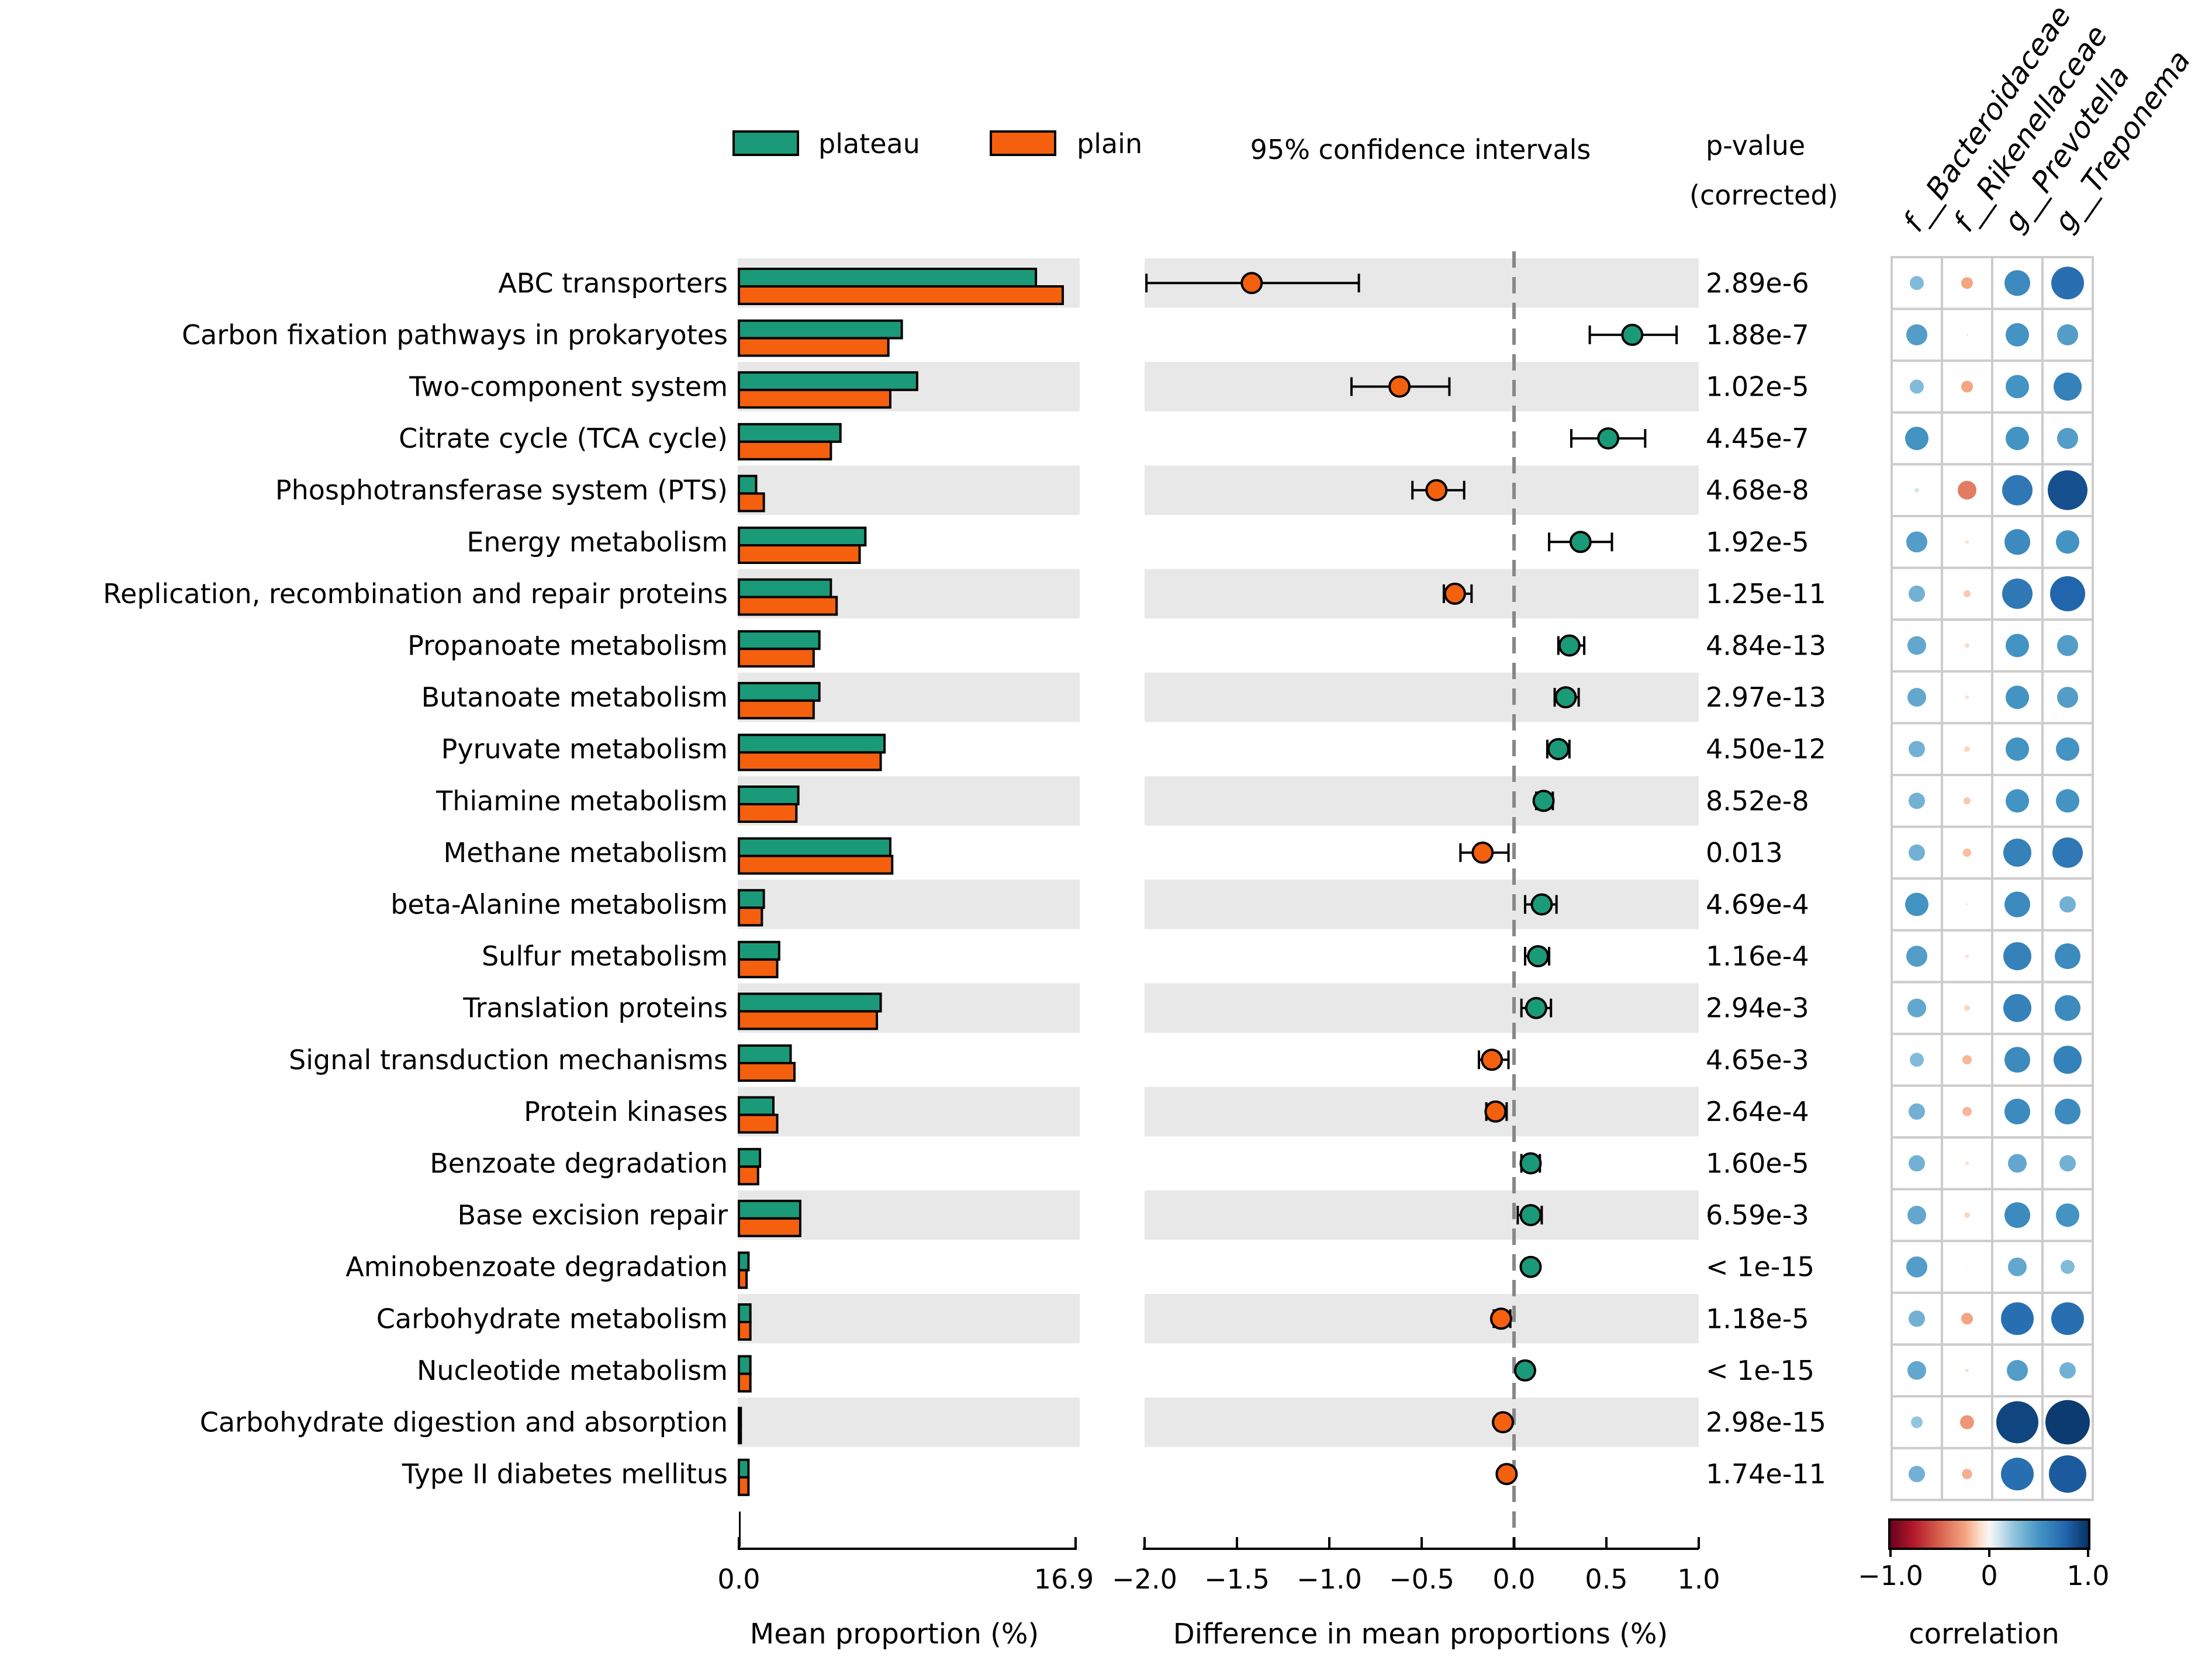 Image resolution: width=2212 pixels, height=1668 pixels. Describe the element at coordinates (1757, 956) in the screenshot. I see `pvalue-text: 1.16e-4` at that location.